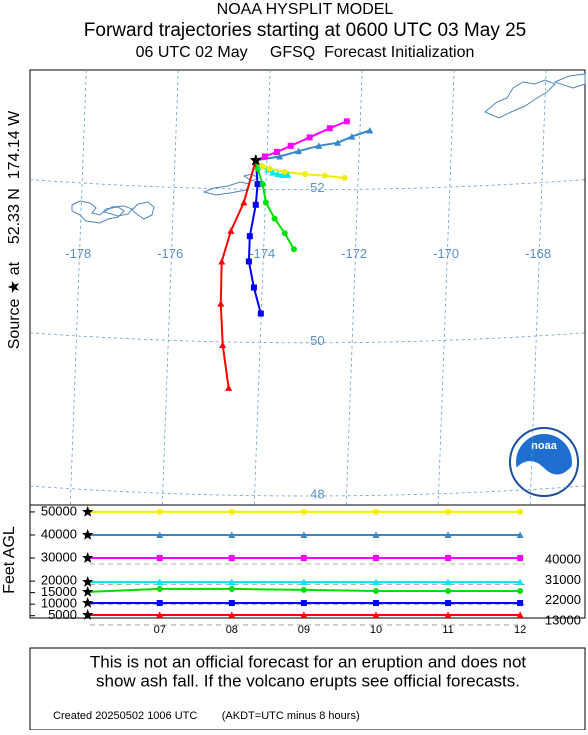 The width and height of the screenshot is (588, 735). What do you see at coordinates (354, 253) in the screenshot?
I see `longitude-label: -172` at bounding box center [354, 253].